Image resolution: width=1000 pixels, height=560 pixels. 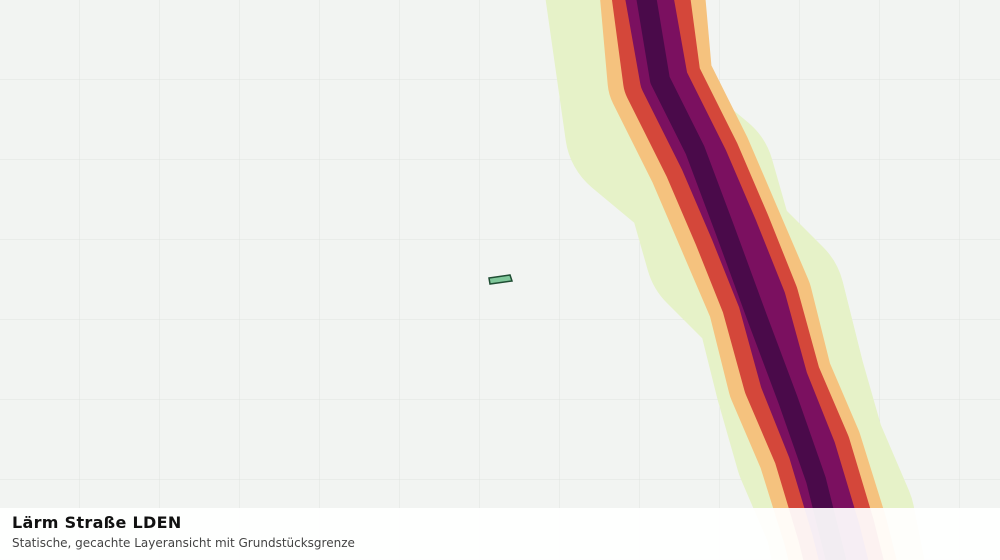 What do you see at coordinates (97, 522) in the screenshot?
I see `map-title: Lärm Straße LDEN` at bounding box center [97, 522].